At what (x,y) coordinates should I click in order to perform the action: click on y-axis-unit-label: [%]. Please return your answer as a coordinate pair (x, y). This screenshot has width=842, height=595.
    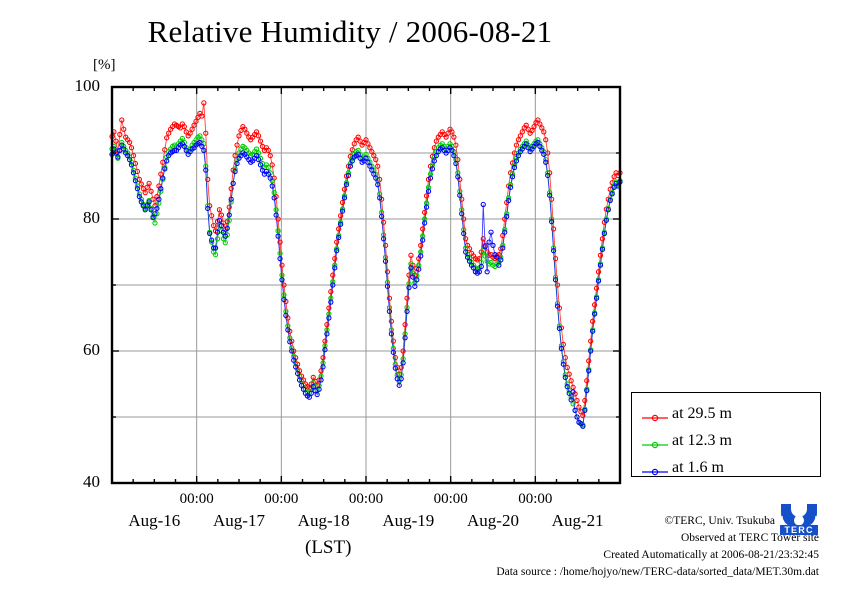
    Looking at the image, I should click on (104, 65).